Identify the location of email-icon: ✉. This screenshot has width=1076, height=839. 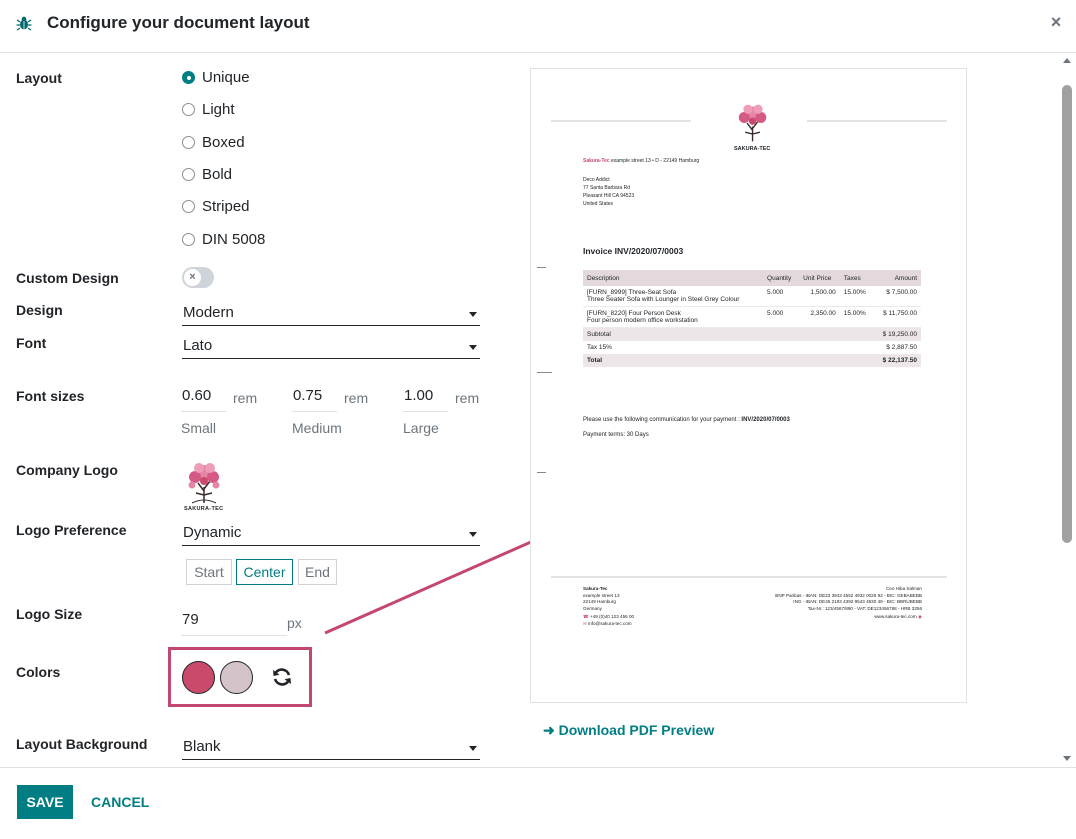
(585, 623).